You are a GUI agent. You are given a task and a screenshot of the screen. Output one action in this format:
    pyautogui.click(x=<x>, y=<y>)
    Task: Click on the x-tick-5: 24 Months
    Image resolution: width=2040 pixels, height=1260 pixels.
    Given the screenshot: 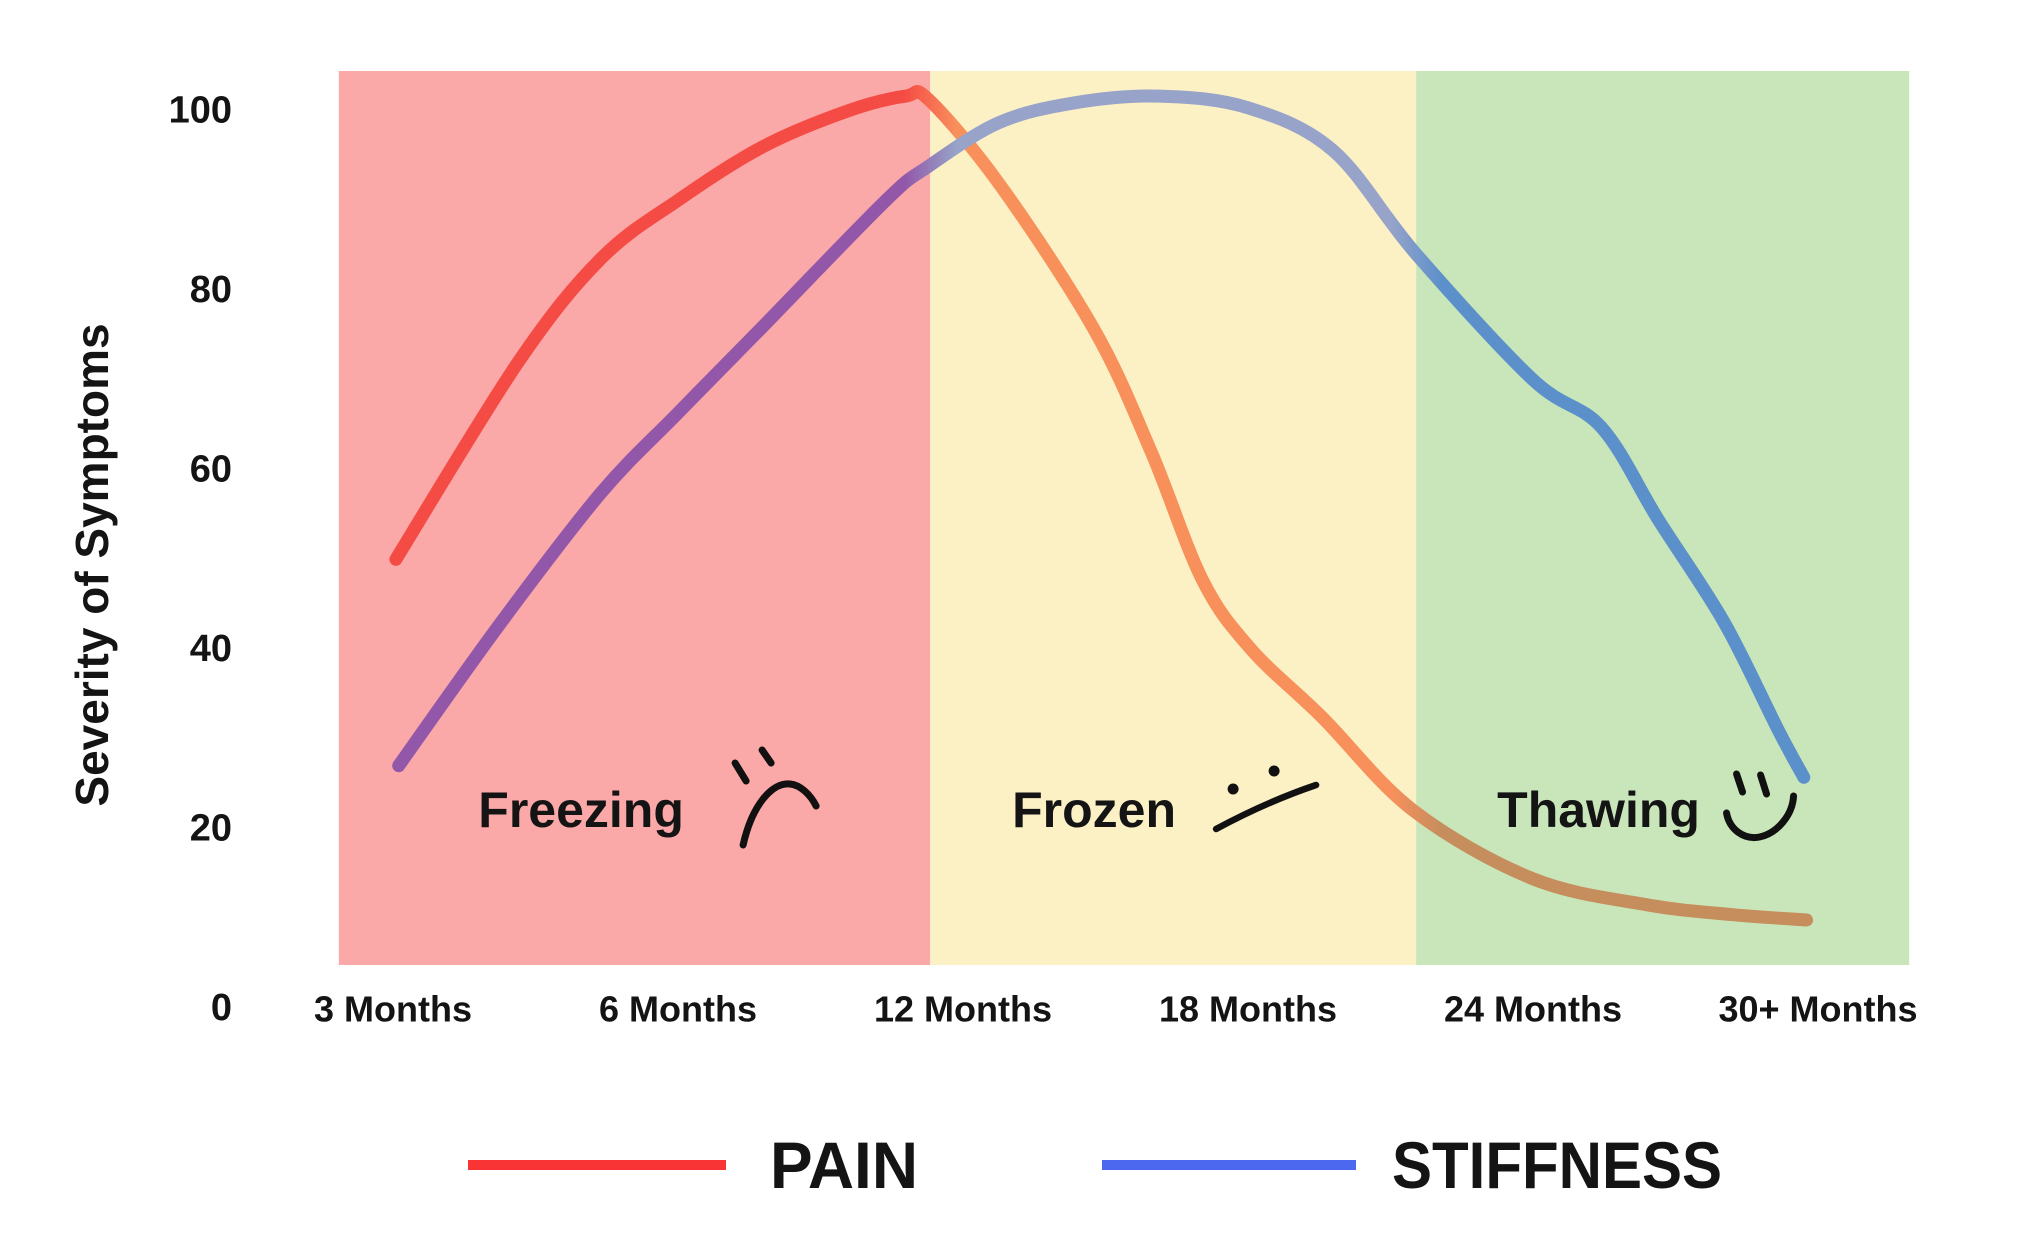 What is the action you would take?
    pyautogui.click(x=1533, y=1009)
    